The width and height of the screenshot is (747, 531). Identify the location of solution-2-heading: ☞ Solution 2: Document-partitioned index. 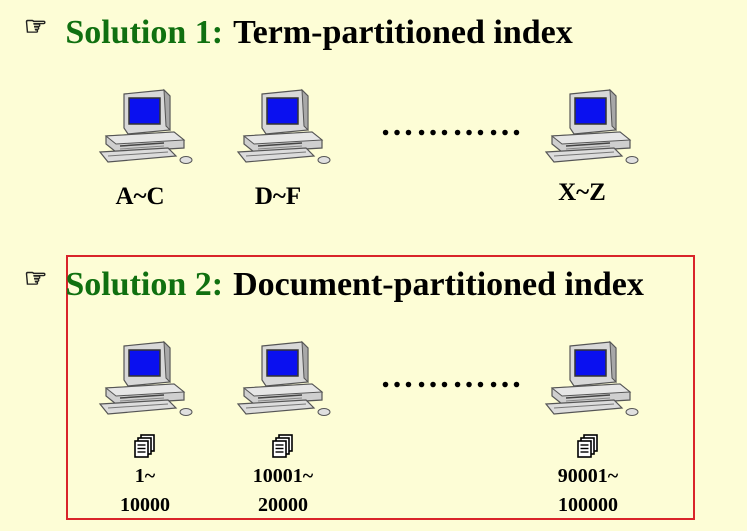
(334, 284).